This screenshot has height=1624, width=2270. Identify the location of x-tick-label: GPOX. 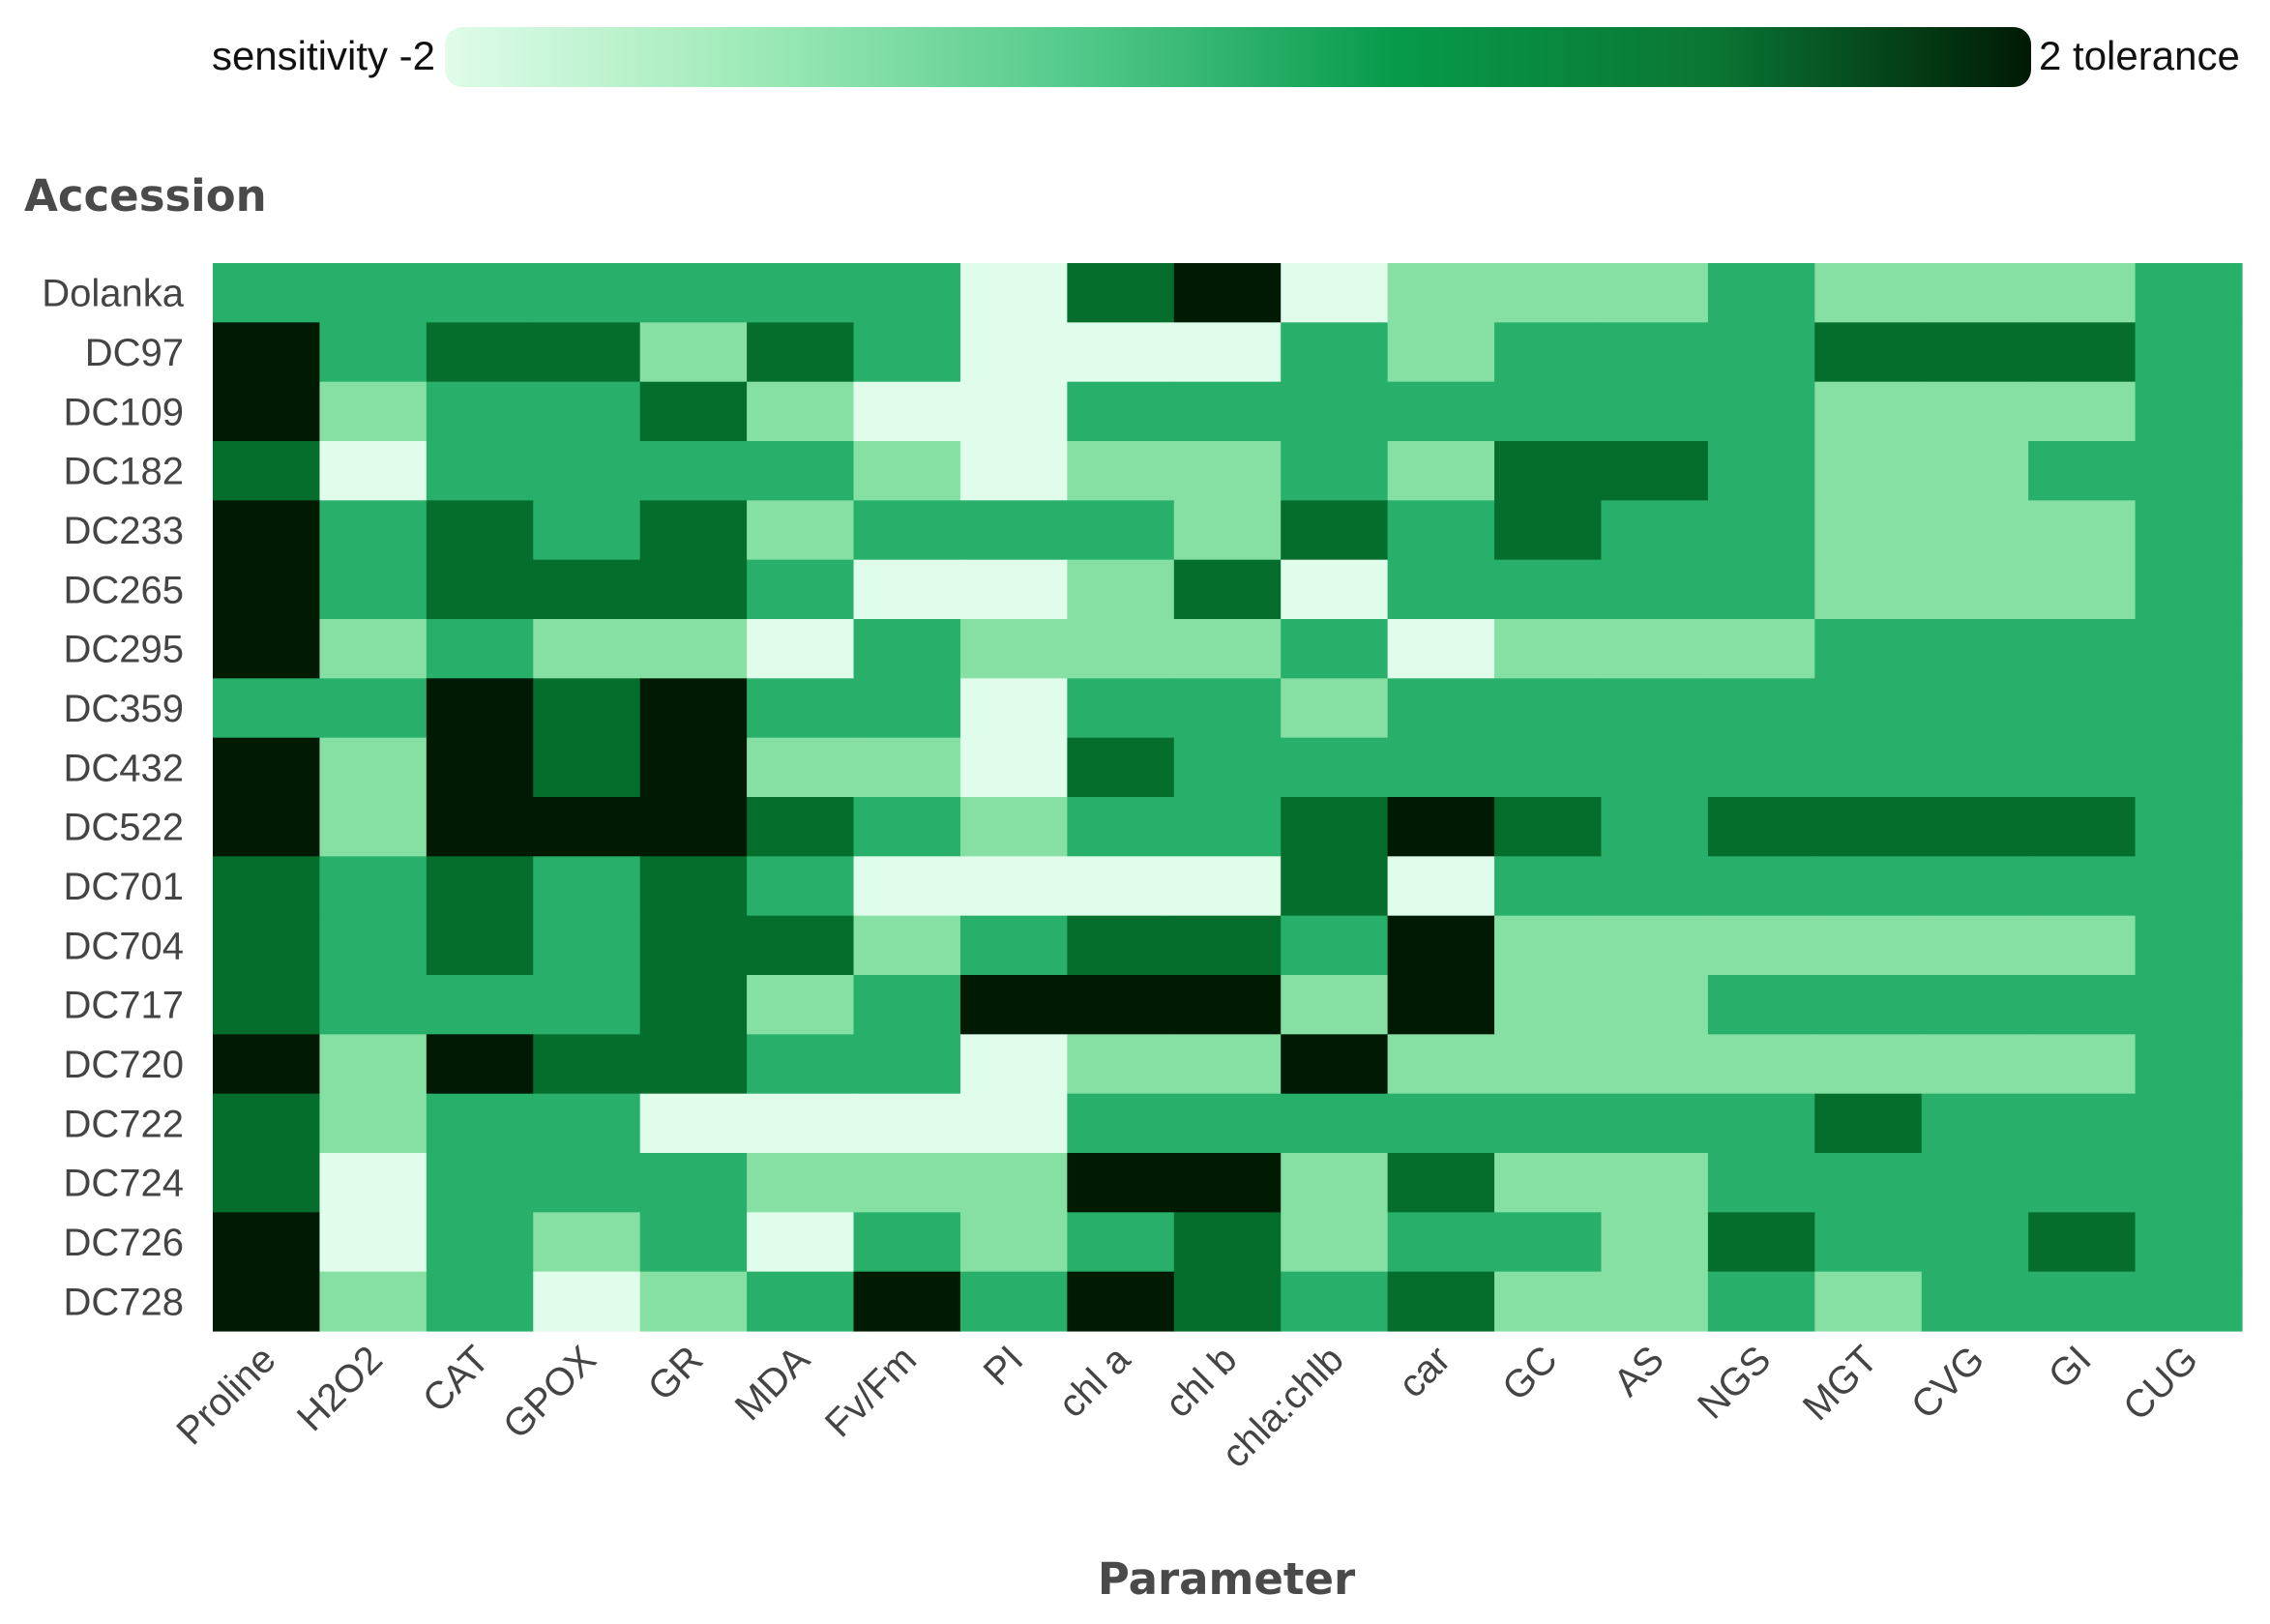
(549, 1393).